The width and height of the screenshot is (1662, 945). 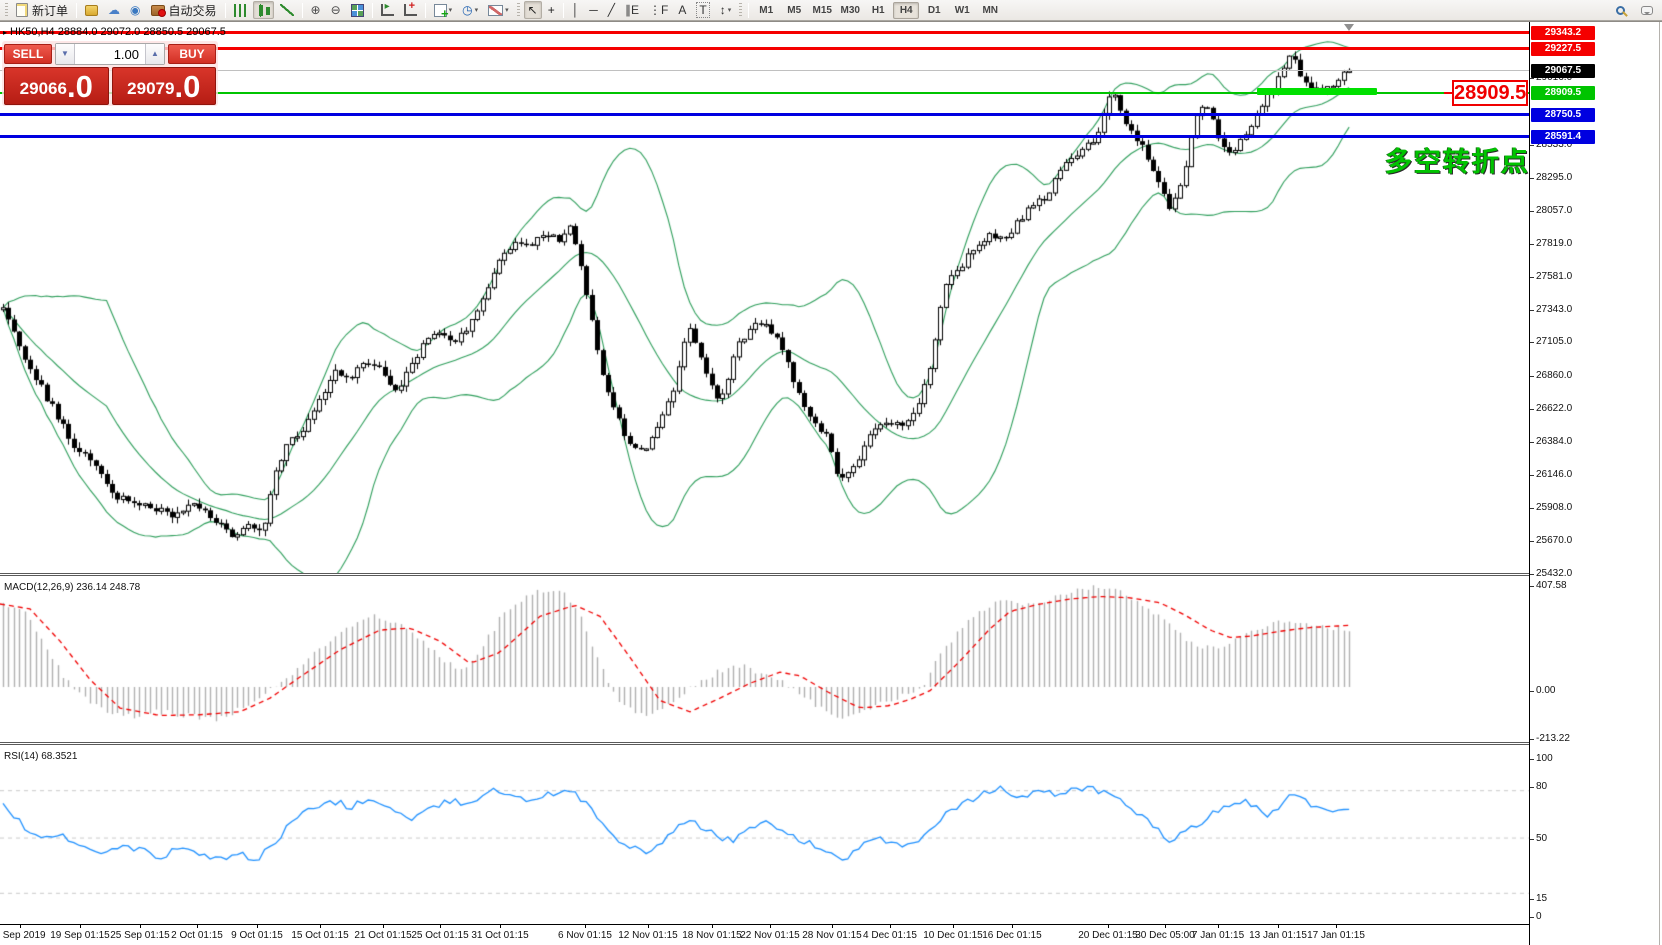 I want to click on favorites-icon, so click(x=91, y=10).